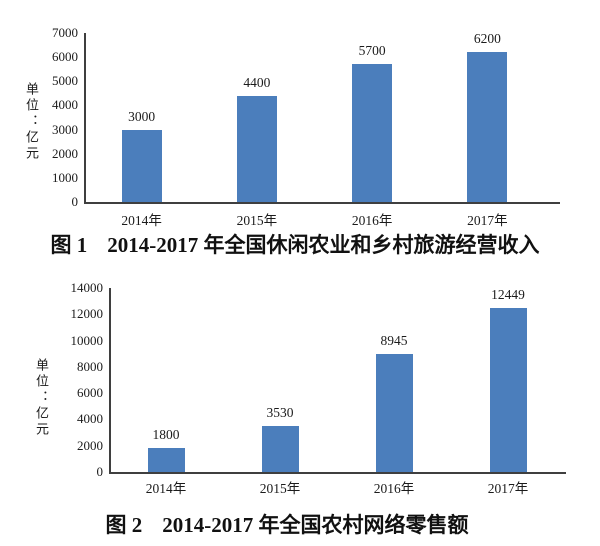  What do you see at coordinates (87, 340) in the screenshot?
I see `y-tick-label: 10000` at bounding box center [87, 340].